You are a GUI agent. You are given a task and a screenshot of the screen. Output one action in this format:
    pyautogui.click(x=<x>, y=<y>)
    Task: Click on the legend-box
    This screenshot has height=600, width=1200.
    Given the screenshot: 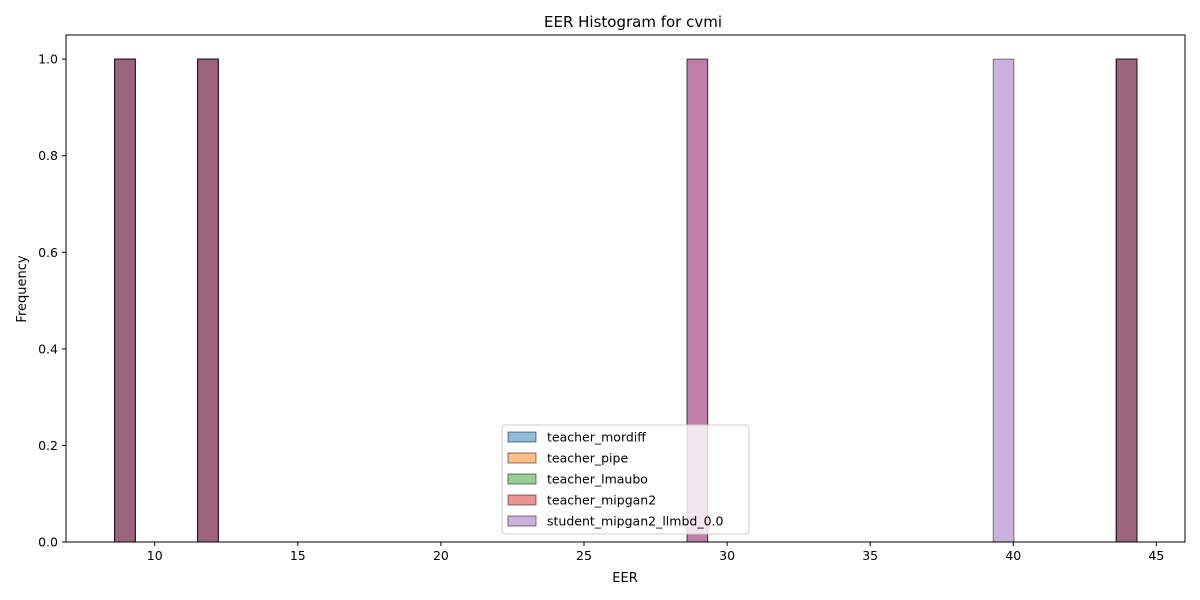 What is the action you would take?
    pyautogui.click(x=625, y=479)
    